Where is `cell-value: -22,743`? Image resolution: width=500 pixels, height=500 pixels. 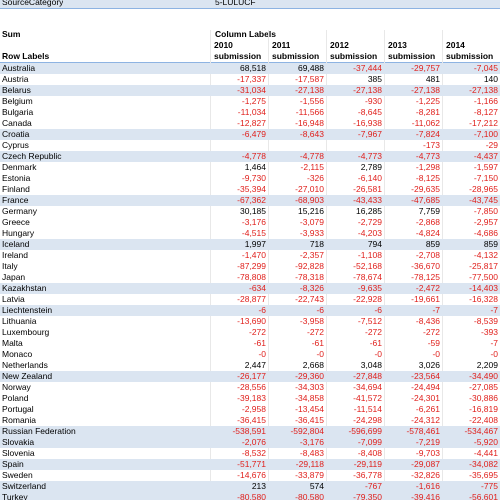 cell-value: -22,743 is located at coordinates (309, 299).